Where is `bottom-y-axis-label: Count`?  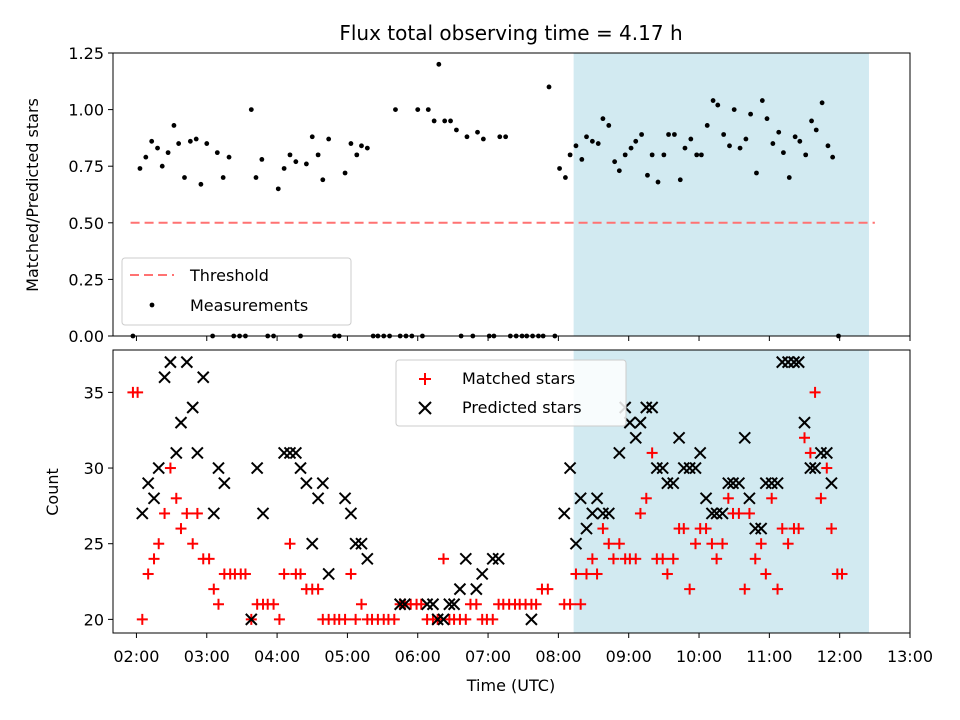
bottom-y-axis-label: Count is located at coordinates (52, 492).